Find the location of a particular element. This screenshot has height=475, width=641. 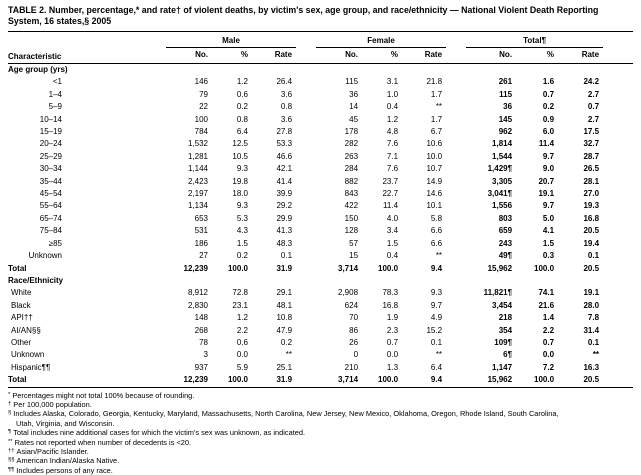

table-row: API†† 148 1.2 10.8 70 1.9 4.9 218 1.4 7.8 is located at coordinates (320, 318).